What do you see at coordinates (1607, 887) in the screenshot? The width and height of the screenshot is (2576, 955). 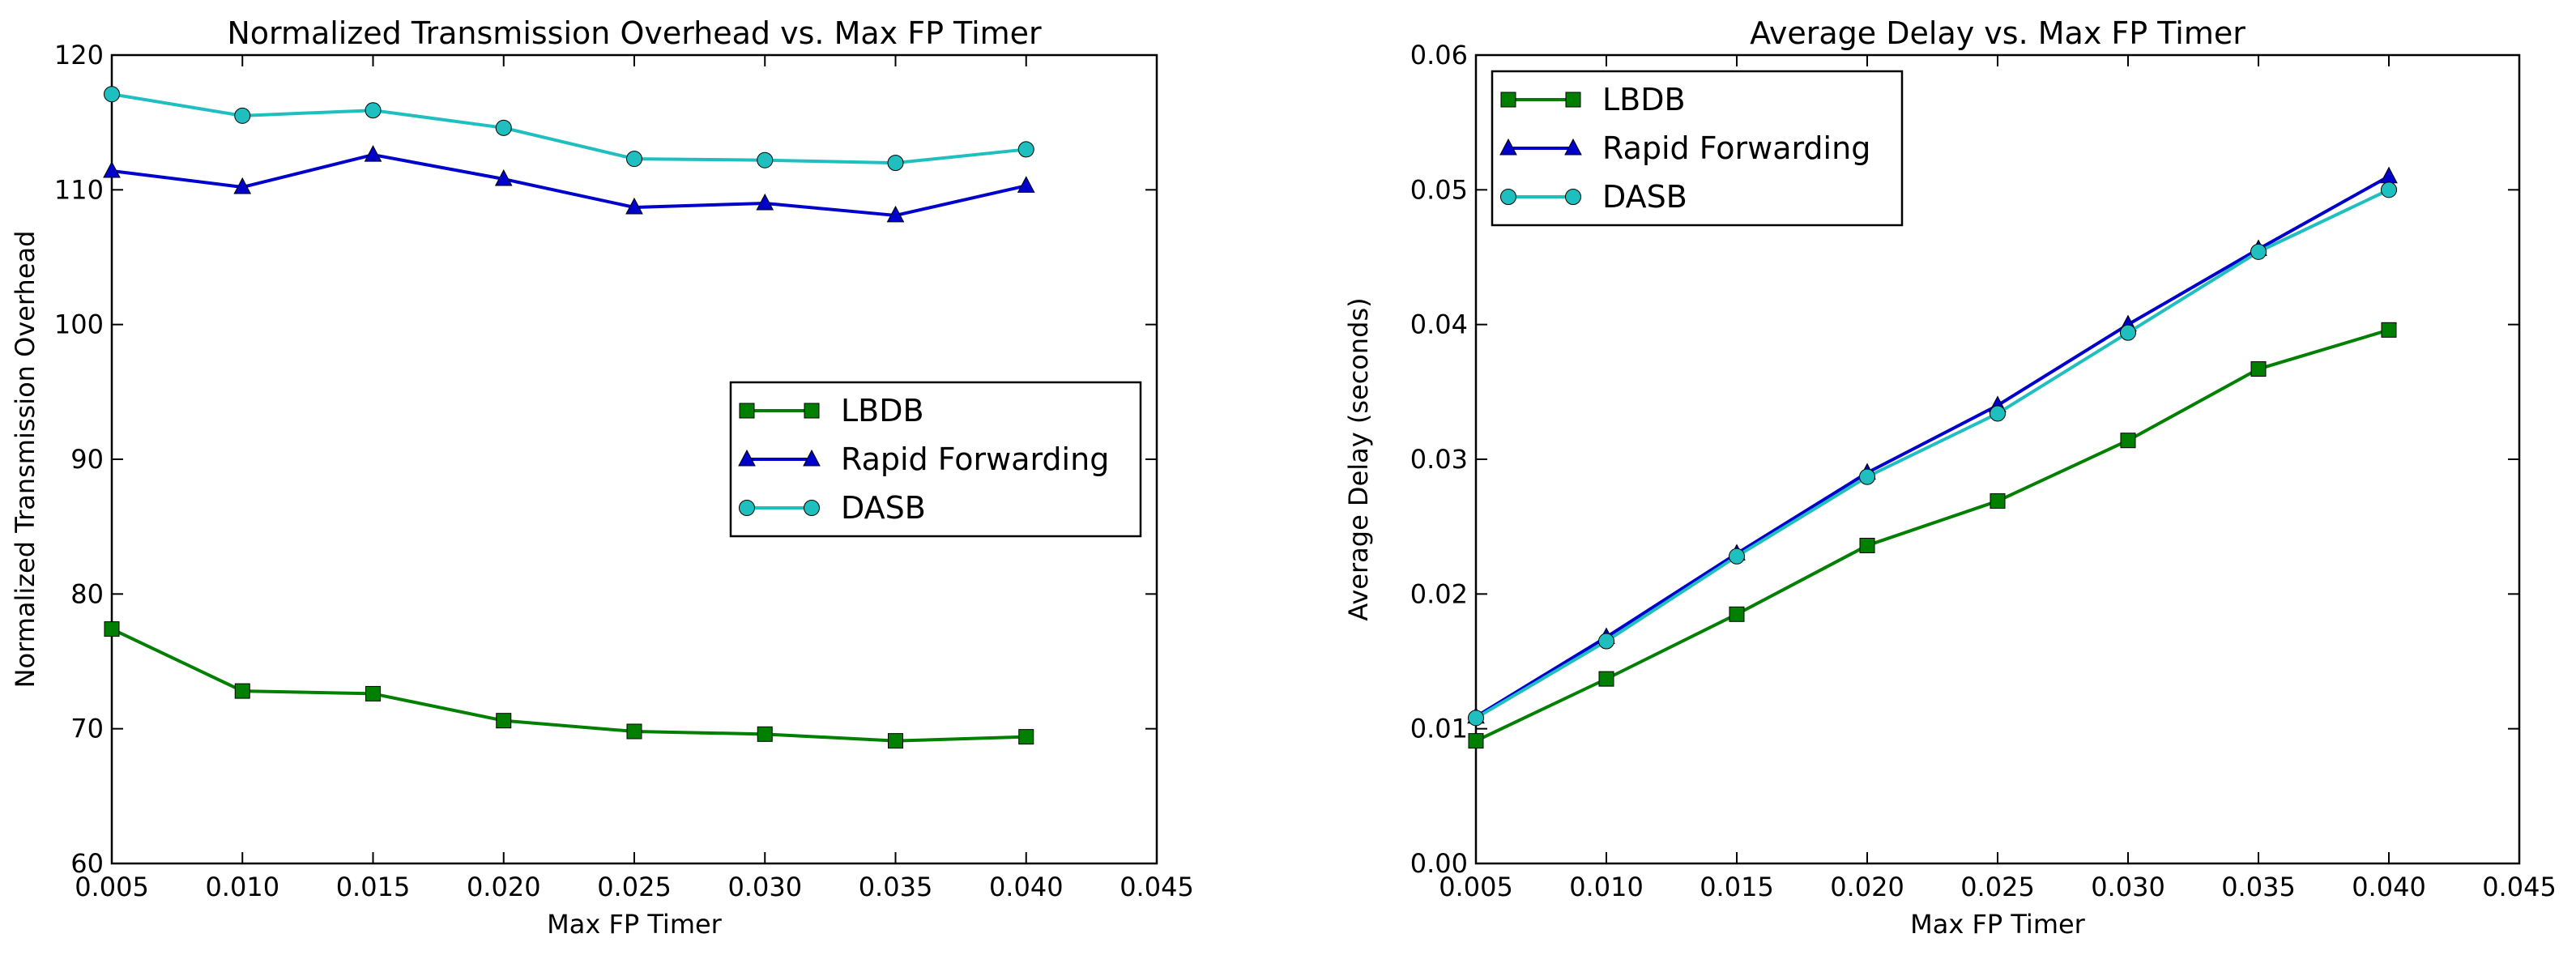 I see `chart-2-x-tick-label: 0.010` at bounding box center [1607, 887].